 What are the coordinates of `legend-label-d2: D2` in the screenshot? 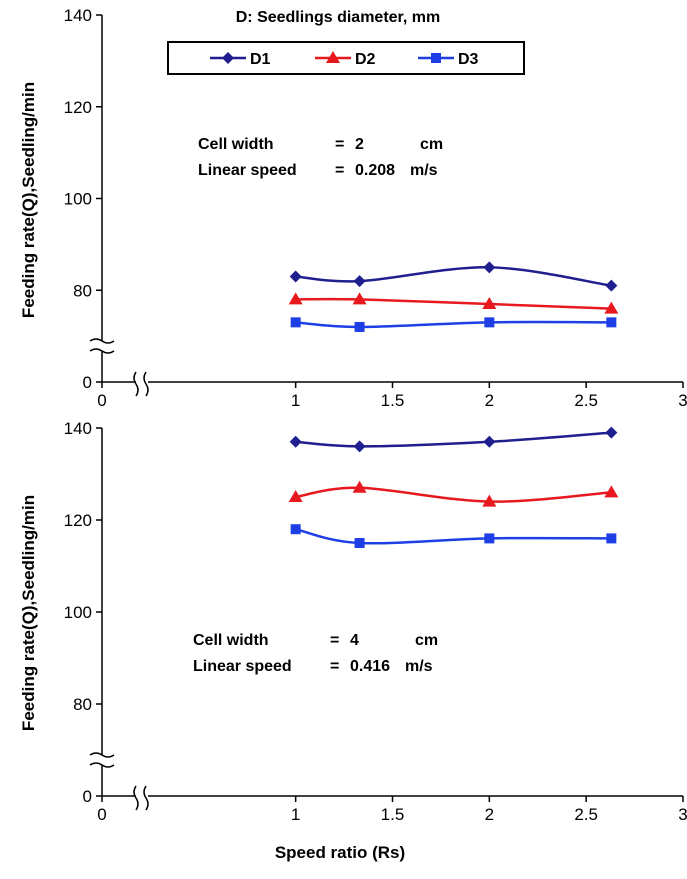 It's located at (365, 59).